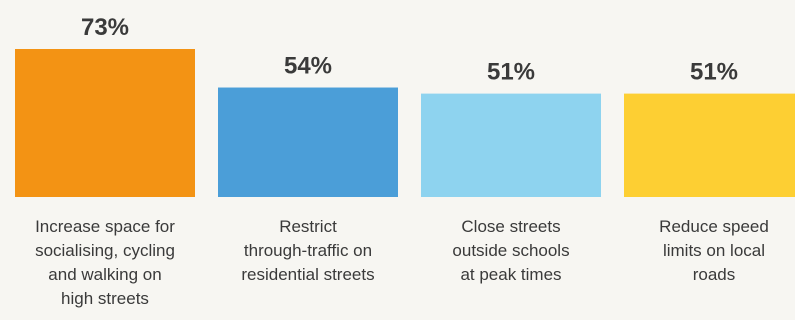  Describe the element at coordinates (105, 298) in the screenshot. I see `category-label-line: high streets` at that location.